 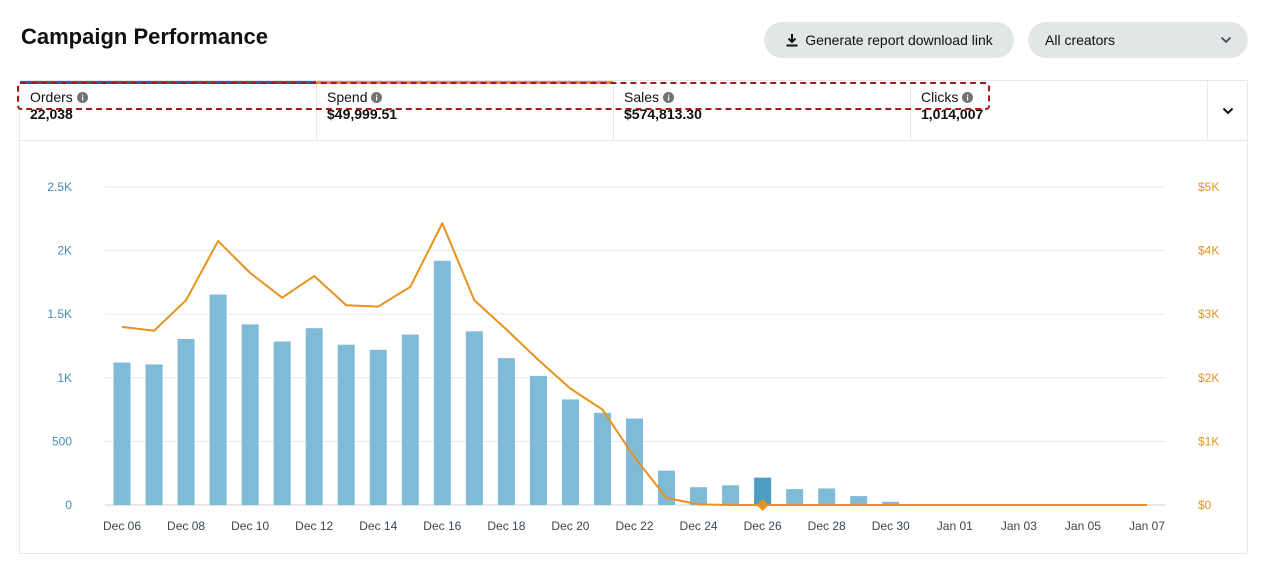 I want to click on x-tick-label: Dec 26, so click(x=763, y=526).